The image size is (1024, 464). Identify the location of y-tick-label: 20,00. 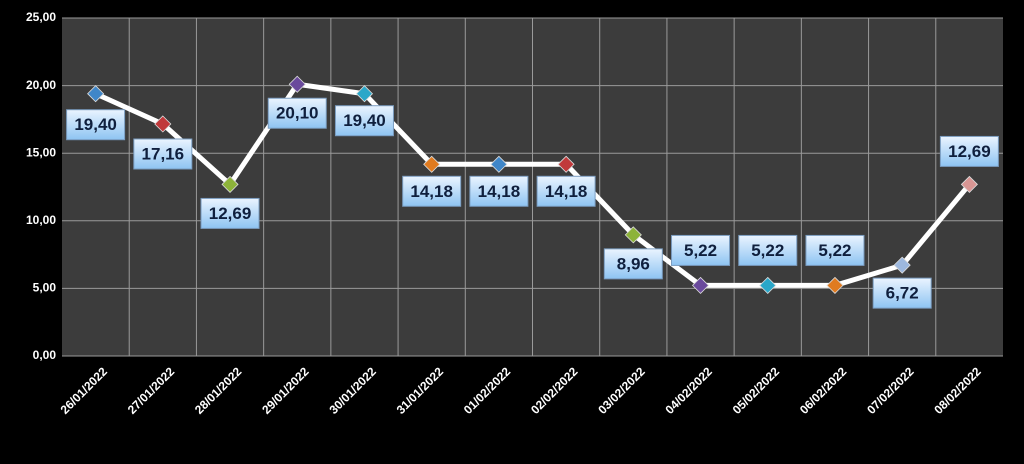
(41, 85).